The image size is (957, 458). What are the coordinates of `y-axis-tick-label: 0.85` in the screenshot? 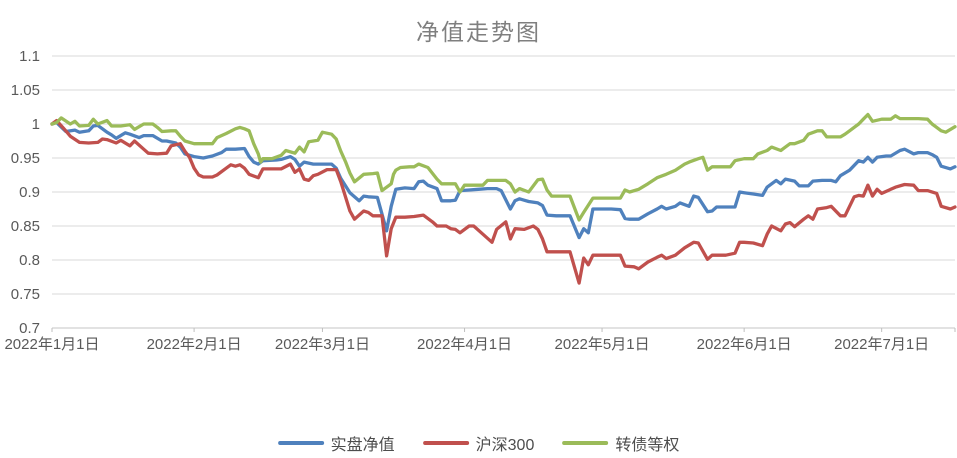 It's located at (25, 226).